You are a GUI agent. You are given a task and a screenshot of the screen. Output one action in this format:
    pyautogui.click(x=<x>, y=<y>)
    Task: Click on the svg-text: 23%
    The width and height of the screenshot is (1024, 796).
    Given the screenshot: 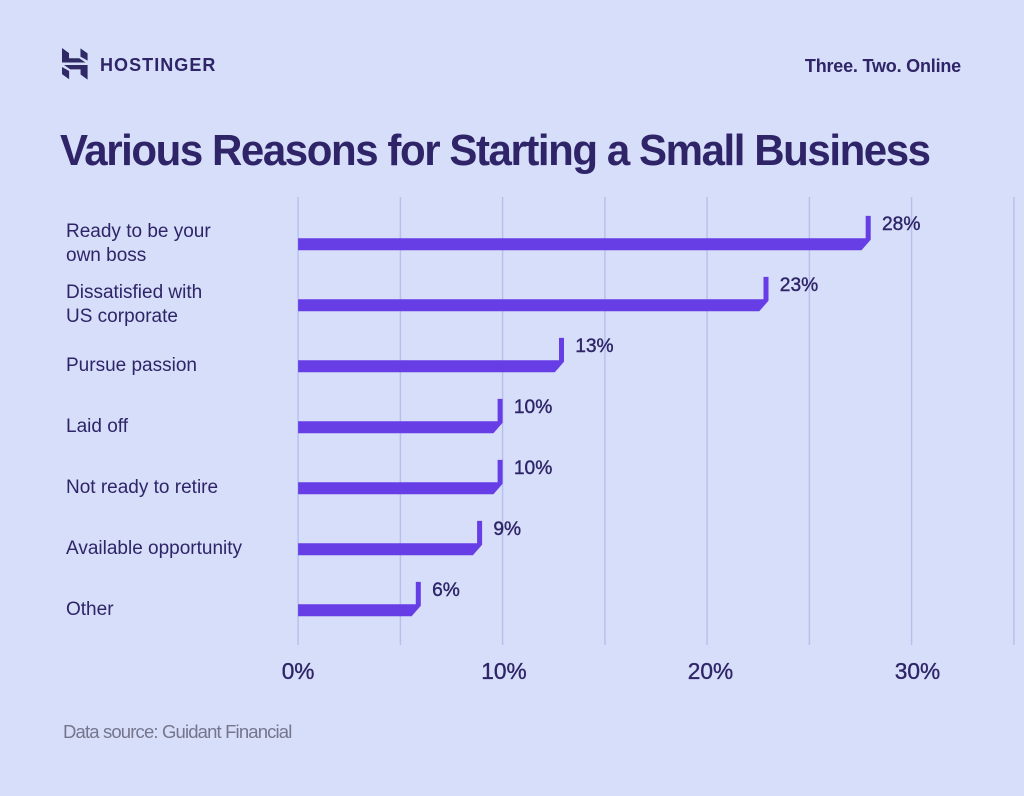 What is the action you would take?
    pyautogui.click(x=799, y=285)
    